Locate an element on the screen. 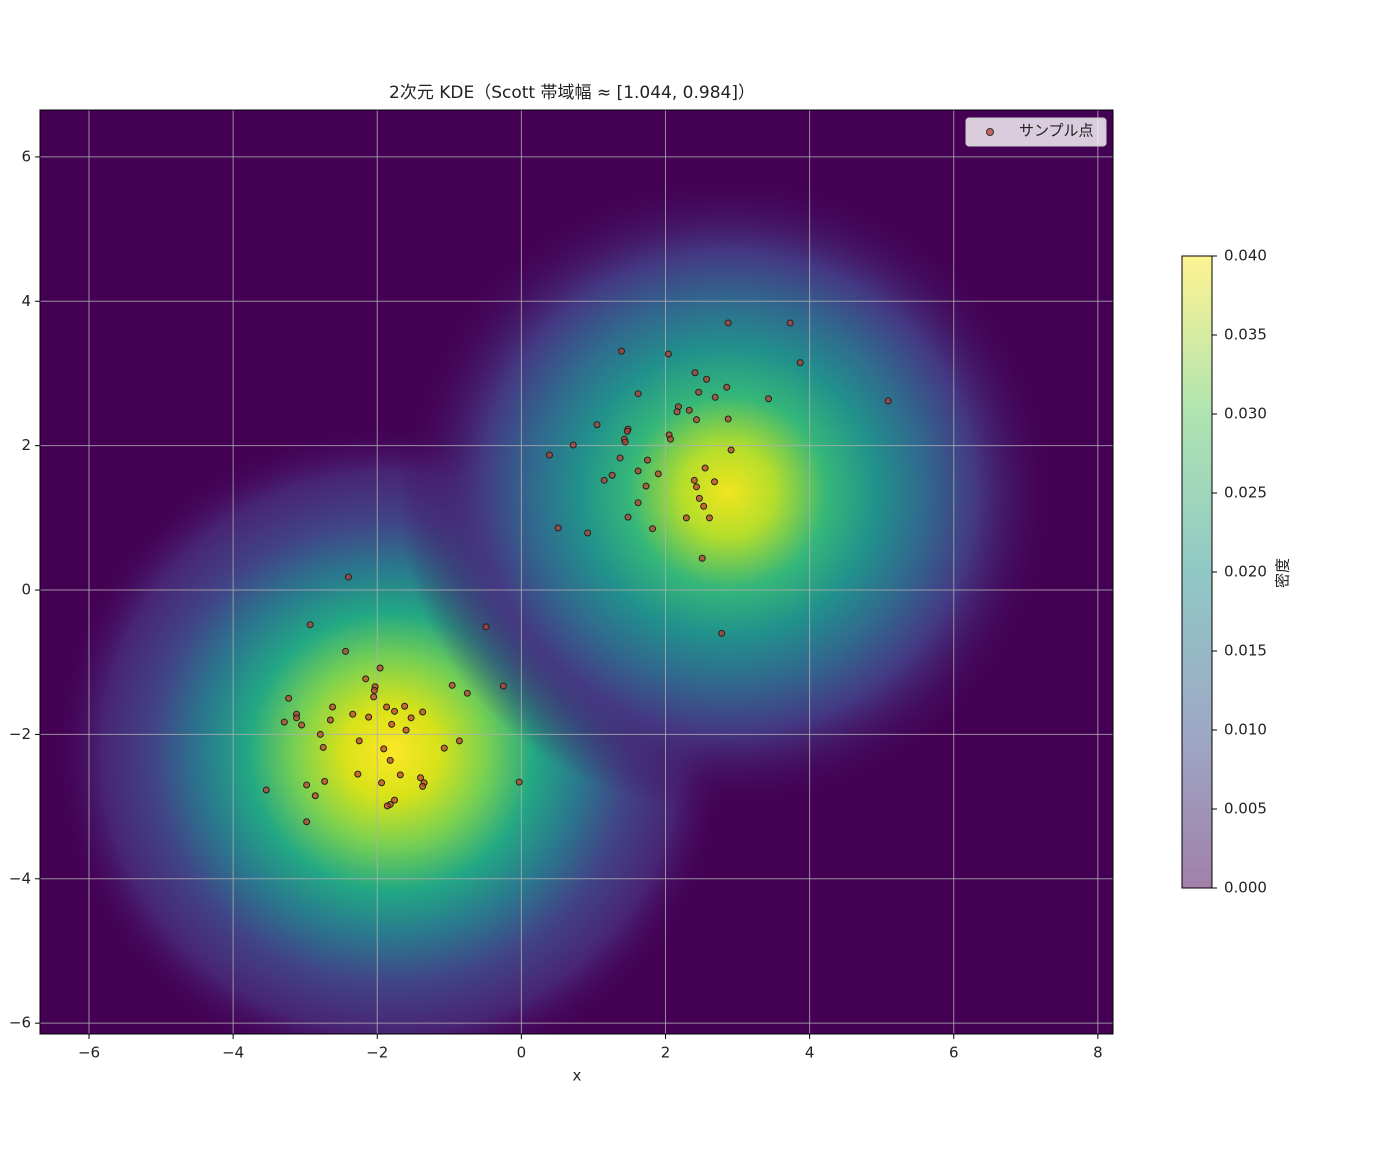 The height and width of the screenshot is (1170, 1400). x-tick-label: −2 is located at coordinates (377, 1053).